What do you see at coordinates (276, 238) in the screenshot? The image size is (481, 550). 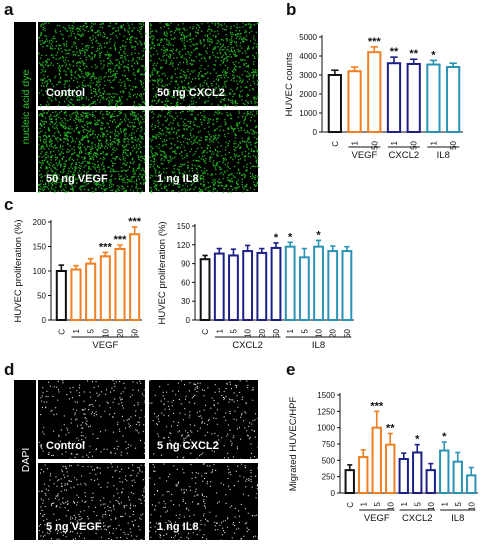 I see `c2-significance-5: *` at bounding box center [276, 238].